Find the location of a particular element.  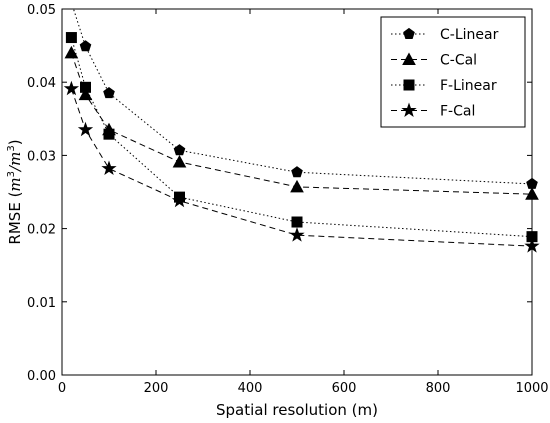

legend-marker-c-cal is located at coordinates (409, 58).